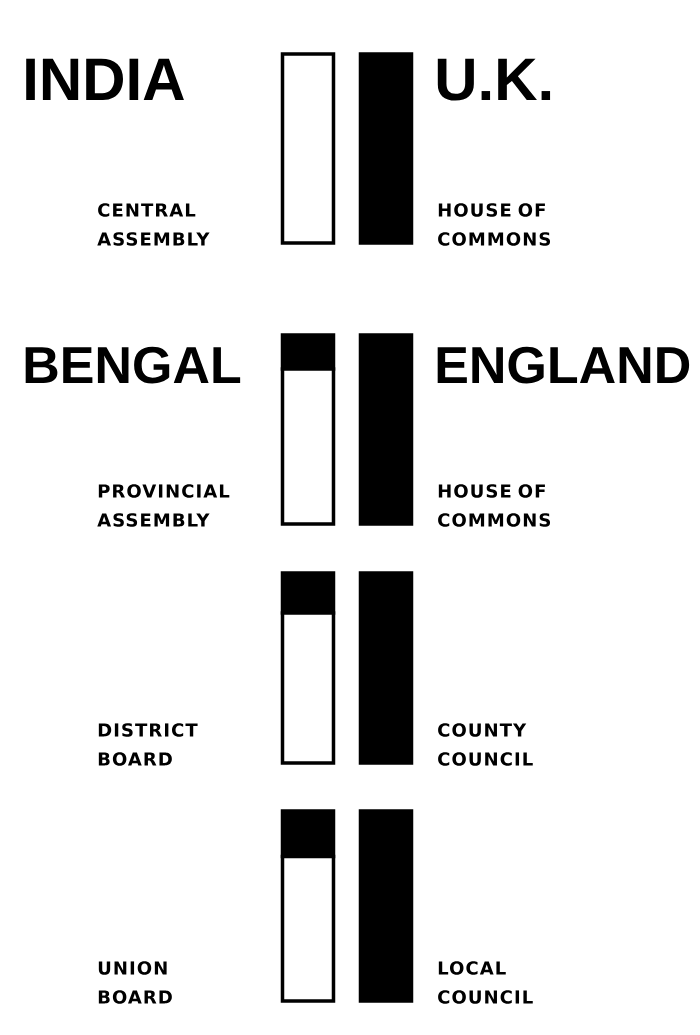 This screenshot has width=700, height=1035. Describe the element at coordinates (148, 744) in the screenshot. I see `x-tick-label: DISTRICT BOARD` at that location.